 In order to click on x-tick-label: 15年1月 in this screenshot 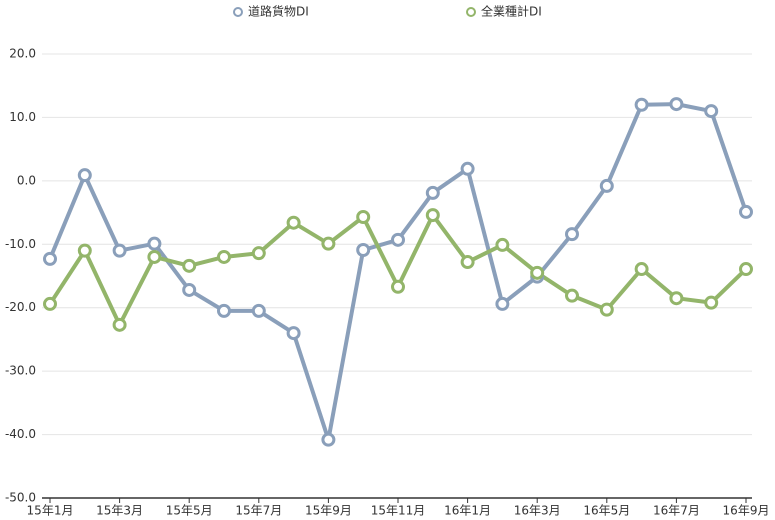, I will do `click(50, 511)`.